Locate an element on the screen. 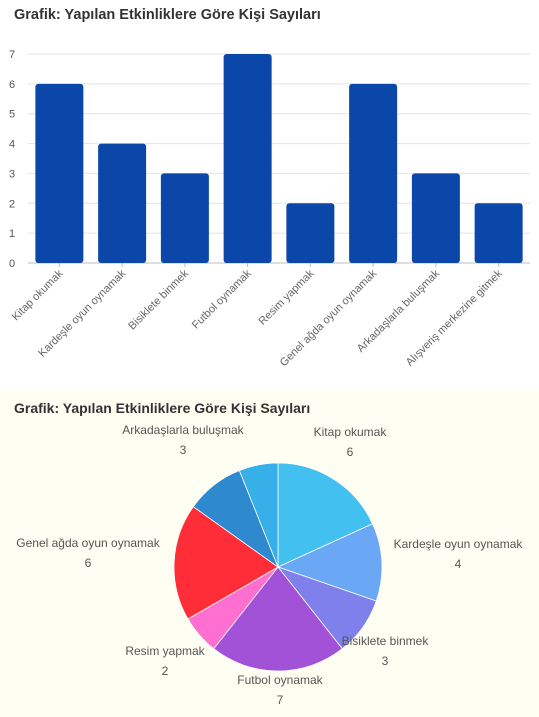  y-tick-label: 7 is located at coordinates (12, 55).